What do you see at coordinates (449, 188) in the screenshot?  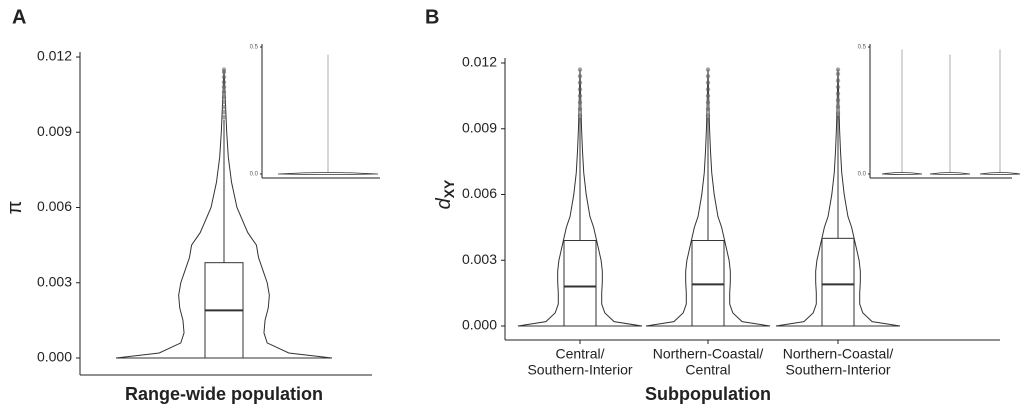 I see `y-axis-label-subscript: XY` at bounding box center [449, 188].